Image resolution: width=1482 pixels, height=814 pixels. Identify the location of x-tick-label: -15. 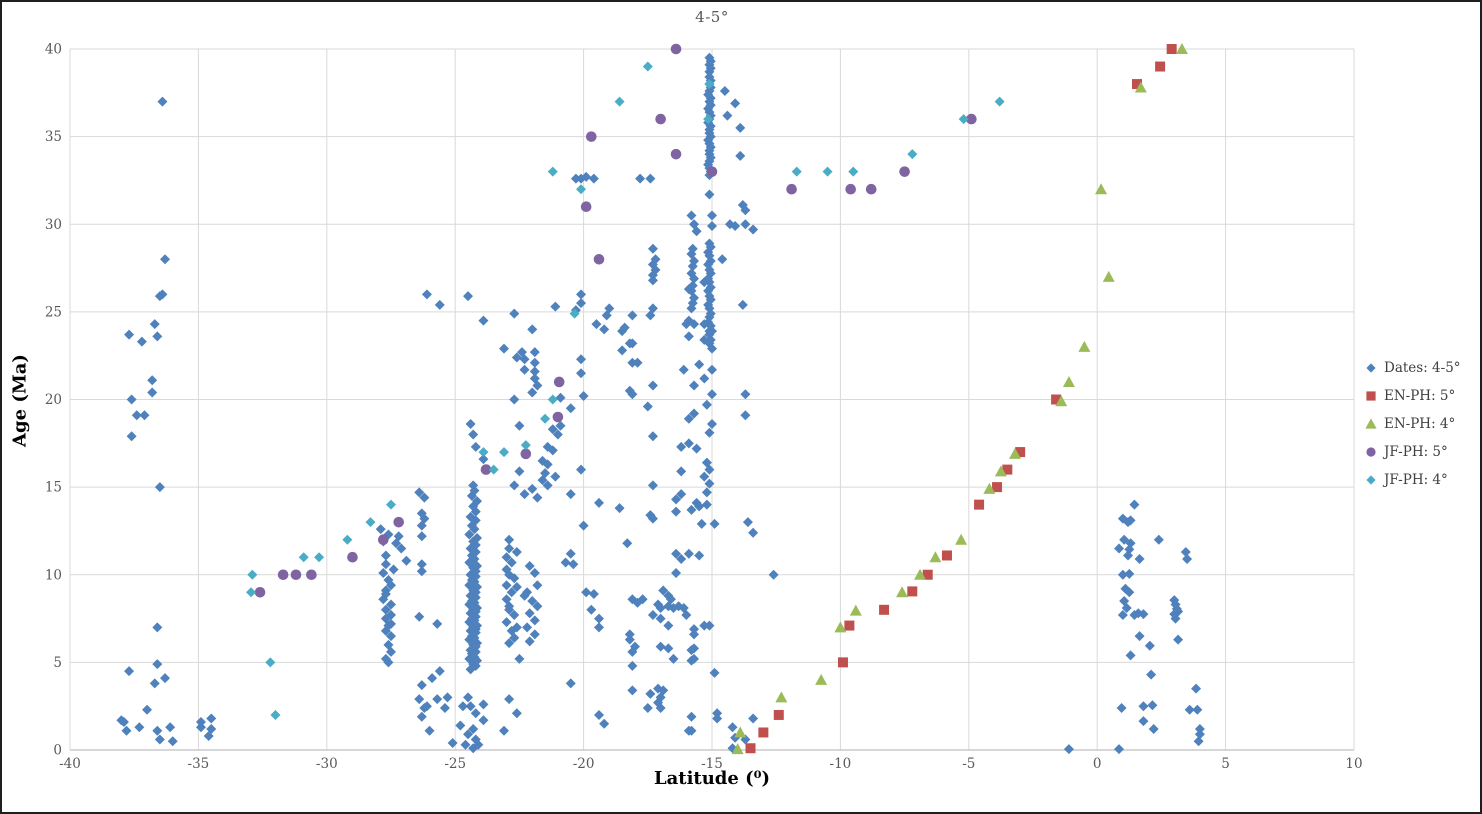
(712, 764).